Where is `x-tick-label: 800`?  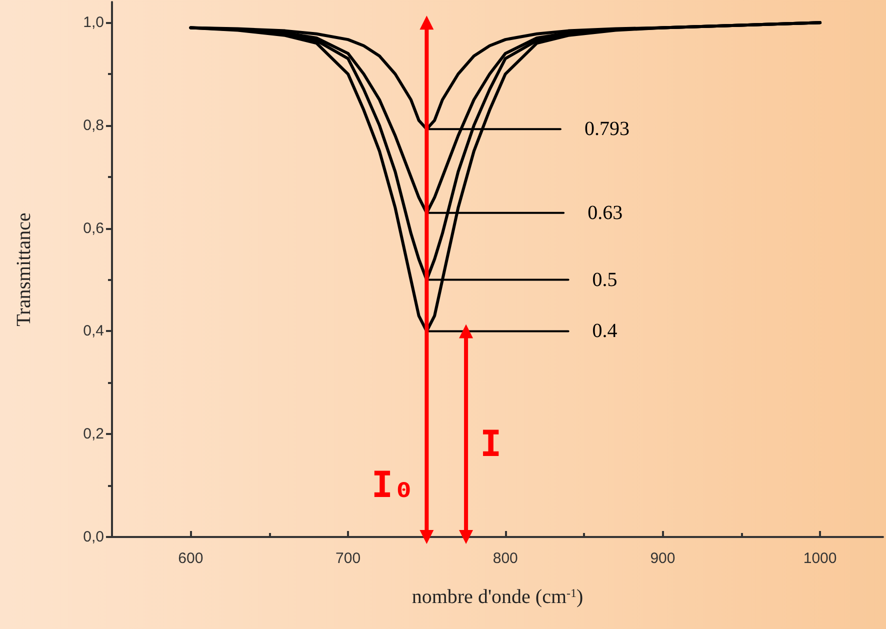
x-tick-label: 800 is located at coordinates (505, 558).